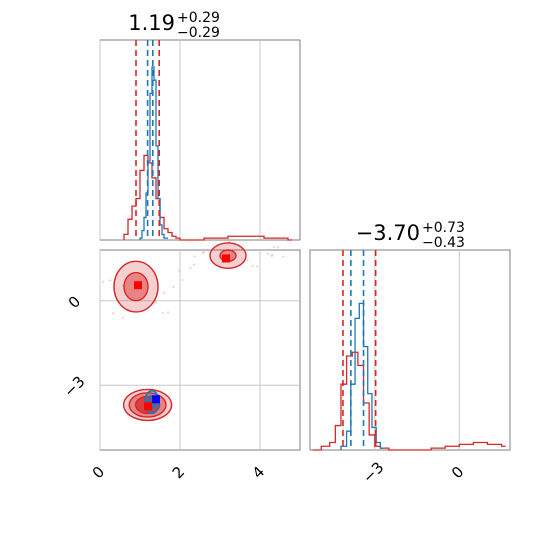  I want to click on param-2-histogram-a, so click(409, 401).